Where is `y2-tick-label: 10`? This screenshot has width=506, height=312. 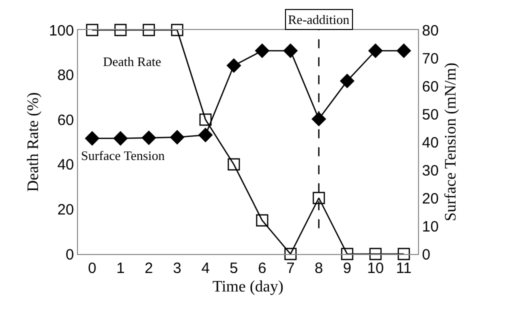 y2-tick-label: 10 is located at coordinates (430, 227).